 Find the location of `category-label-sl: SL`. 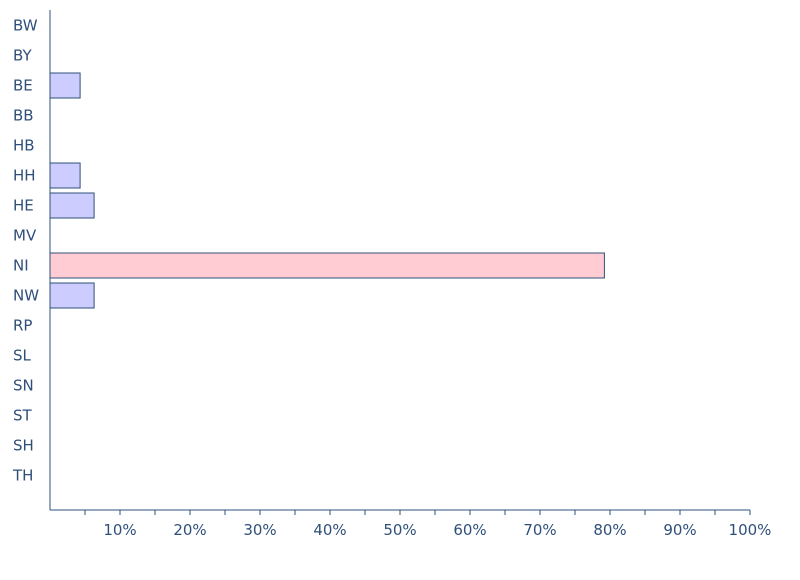

category-label-sl: SL is located at coordinates (22, 356).